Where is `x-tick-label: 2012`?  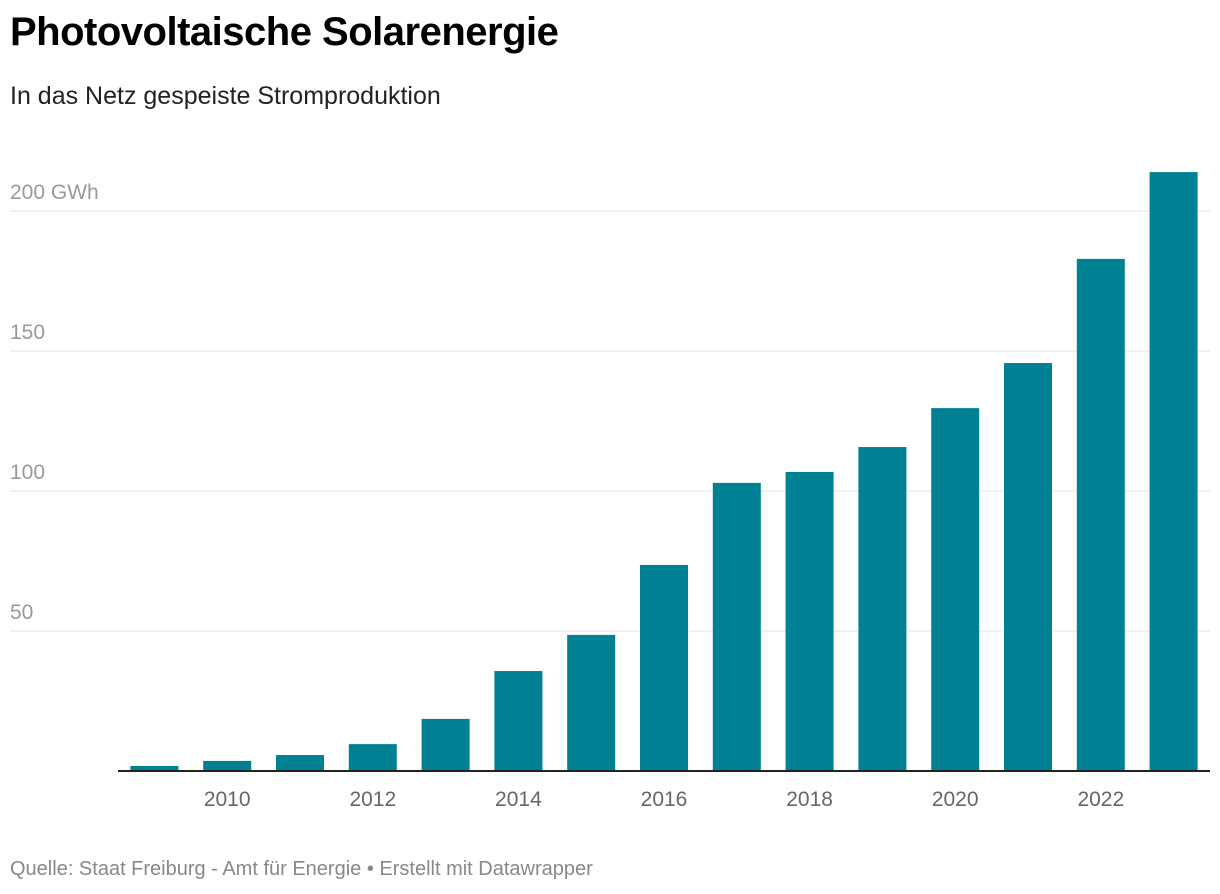 x-tick-label: 2012 is located at coordinates (372, 799).